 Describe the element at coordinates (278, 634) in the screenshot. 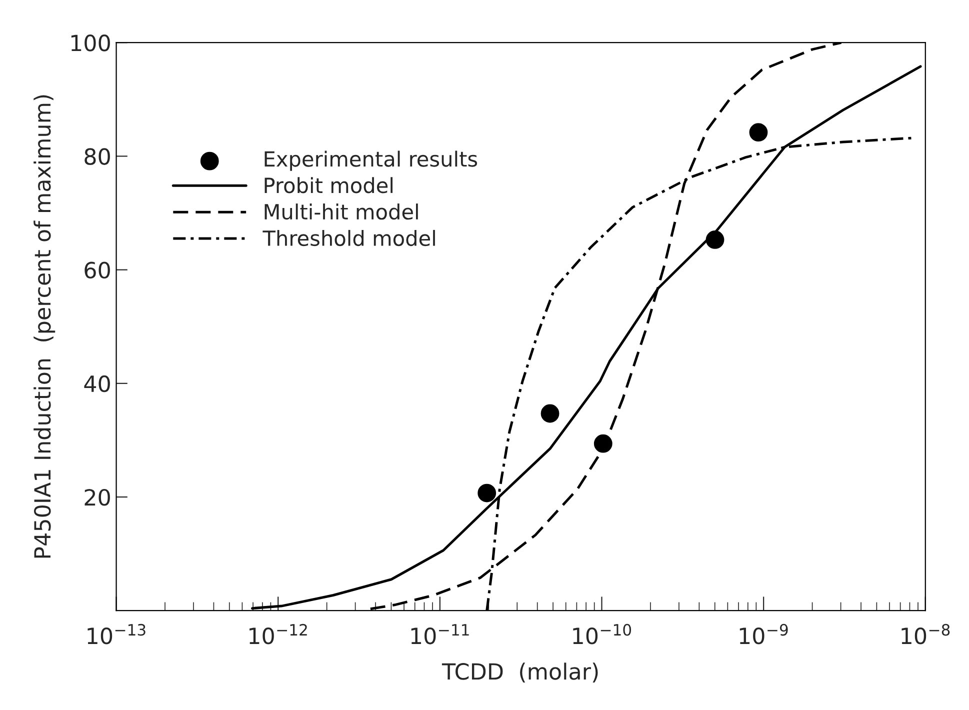

I see `x-tick-label: 10$^{−12}$` at that location.